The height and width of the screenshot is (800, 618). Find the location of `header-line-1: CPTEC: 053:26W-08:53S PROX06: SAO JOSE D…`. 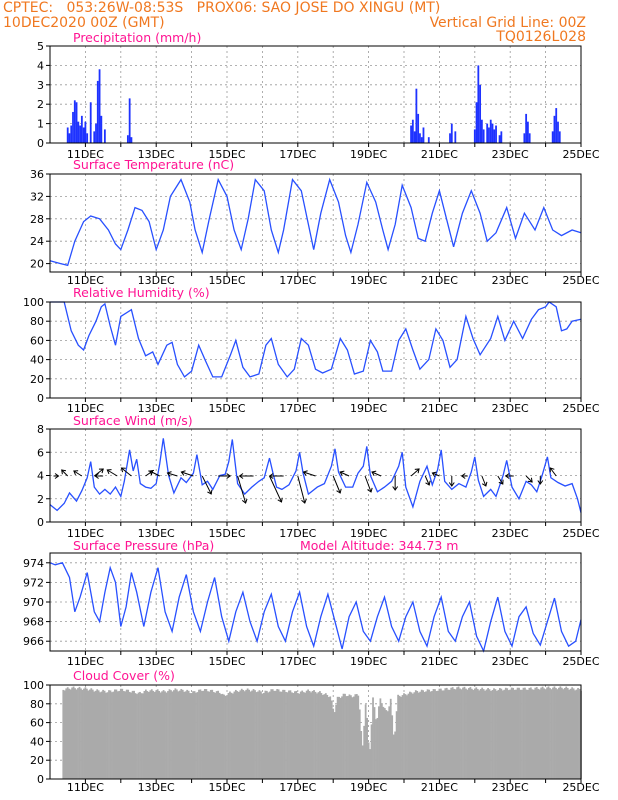

header-line-1: CPTEC: 053:26W-08:53S PROX06: SAO JOSE D… is located at coordinates (222, 8).